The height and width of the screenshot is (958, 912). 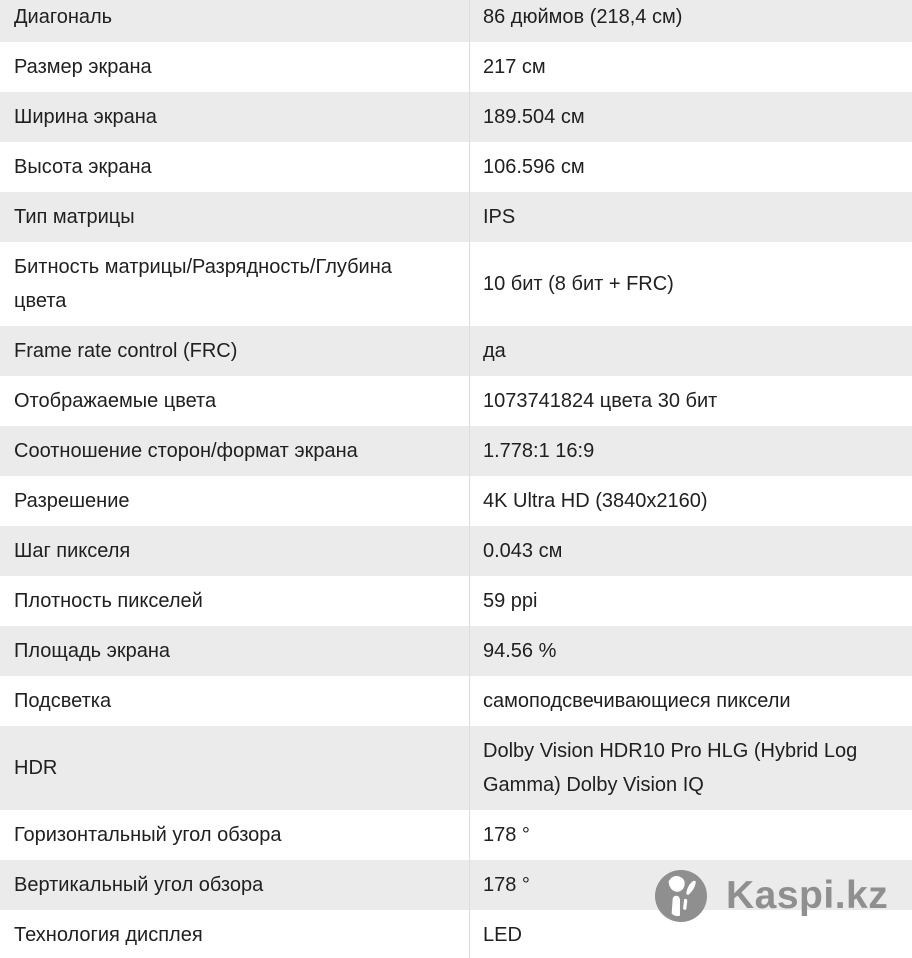 What do you see at coordinates (72, 551) in the screenshot?
I see `spec-label: Шаг пикселя` at bounding box center [72, 551].